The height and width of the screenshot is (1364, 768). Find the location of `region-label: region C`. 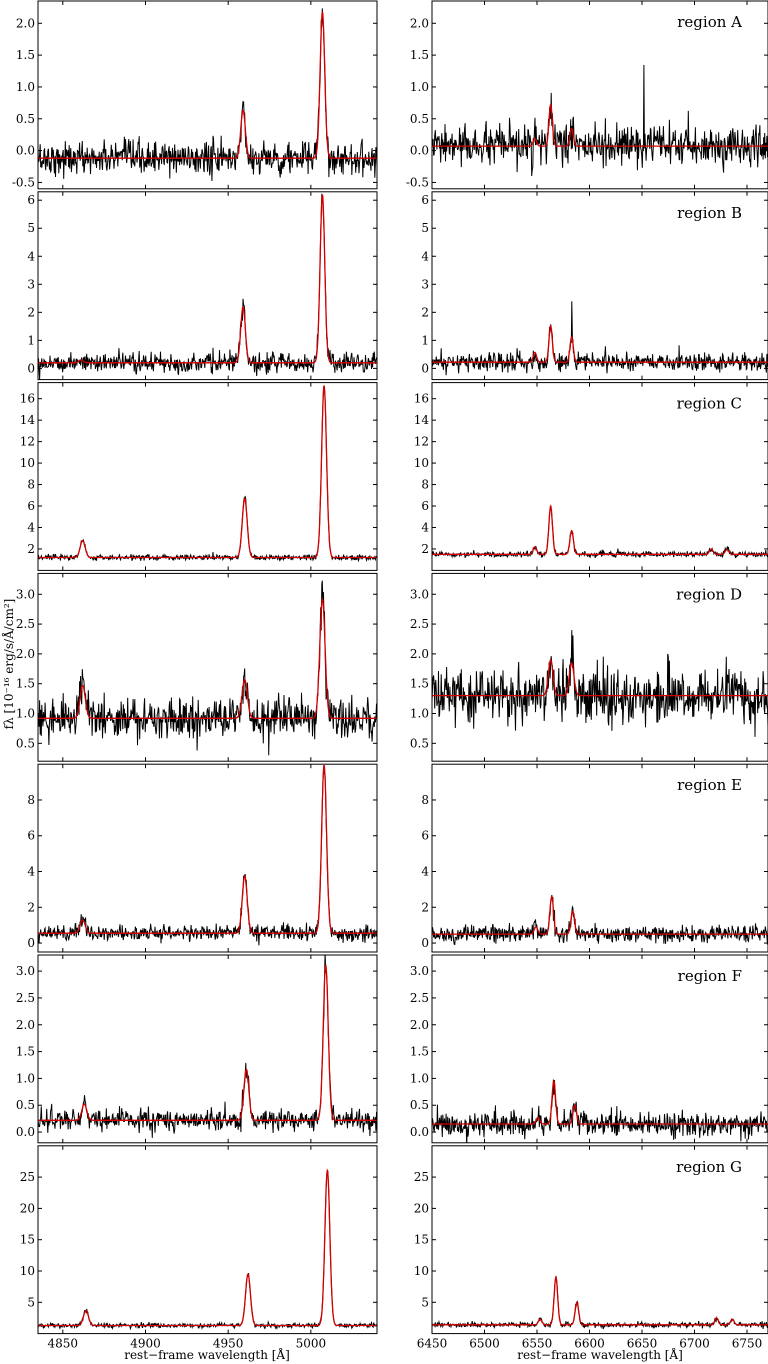

region-label: region C is located at coordinates (709, 404).